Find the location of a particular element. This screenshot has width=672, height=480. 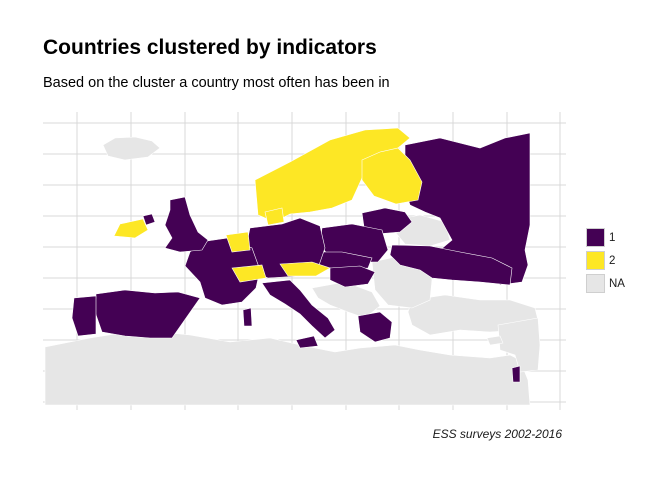

country-ukraine is located at coordinates (451, 265).